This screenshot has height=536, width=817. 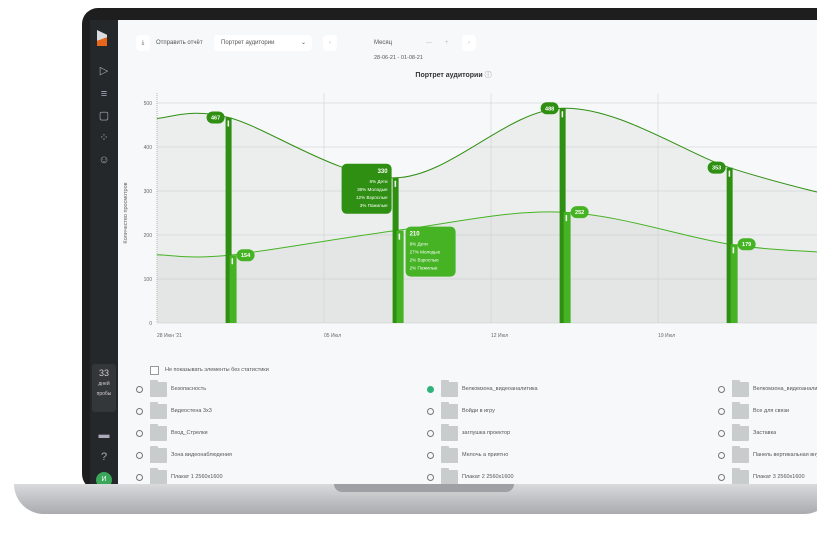 What do you see at coordinates (104, 138) in the screenshot?
I see `loader-icon: ⁘` at bounding box center [104, 138].